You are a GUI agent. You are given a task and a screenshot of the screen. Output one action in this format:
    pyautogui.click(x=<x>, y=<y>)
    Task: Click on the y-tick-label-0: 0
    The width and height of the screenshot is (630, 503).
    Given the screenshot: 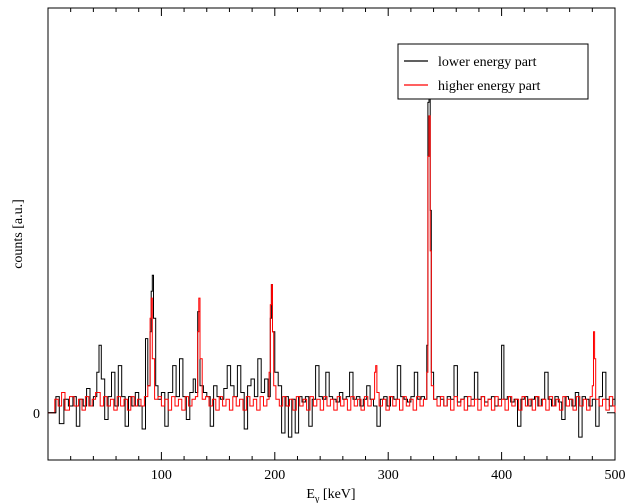 What is the action you would take?
    pyautogui.click(x=36, y=414)
    